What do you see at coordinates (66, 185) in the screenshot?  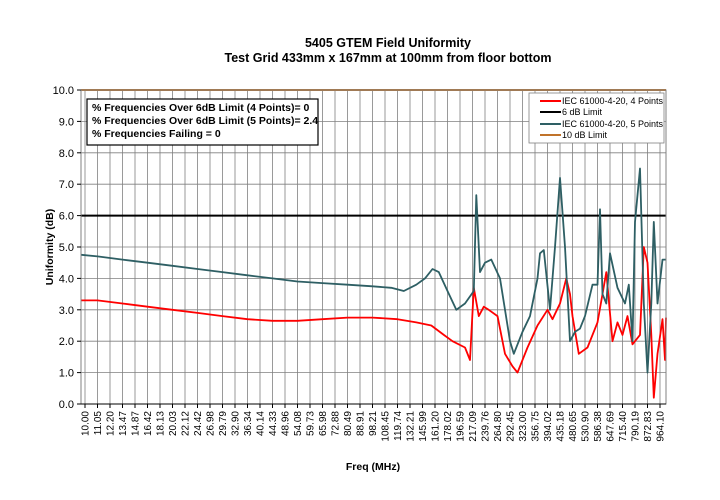 I see `y-tick-label: 7.0` at bounding box center [66, 185].